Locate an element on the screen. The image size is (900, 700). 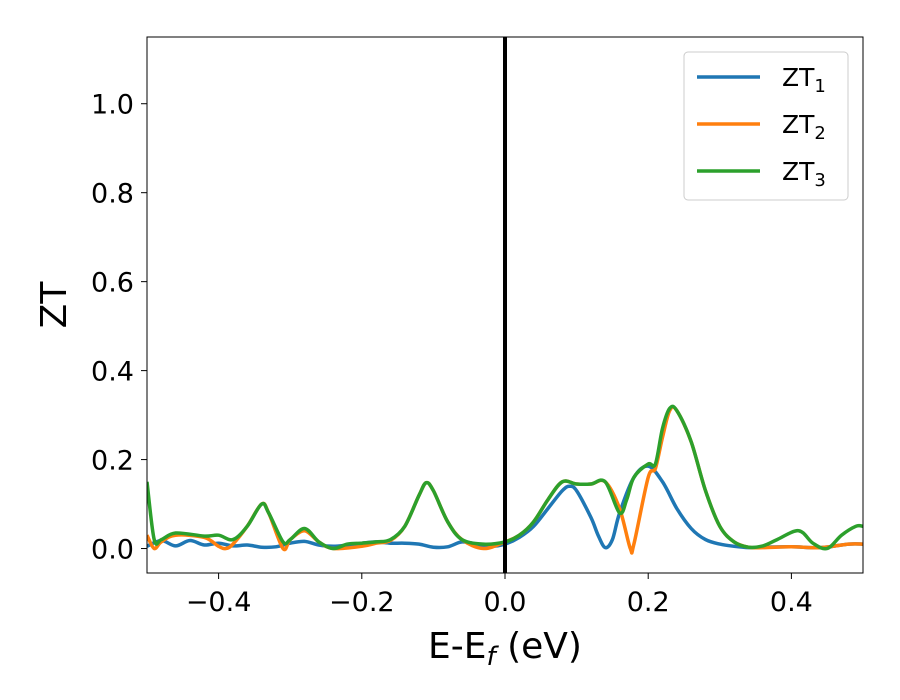
x-axis-ticks: −0.4 −0.2 0.0 0.2 0.4 is located at coordinates (499, 595).